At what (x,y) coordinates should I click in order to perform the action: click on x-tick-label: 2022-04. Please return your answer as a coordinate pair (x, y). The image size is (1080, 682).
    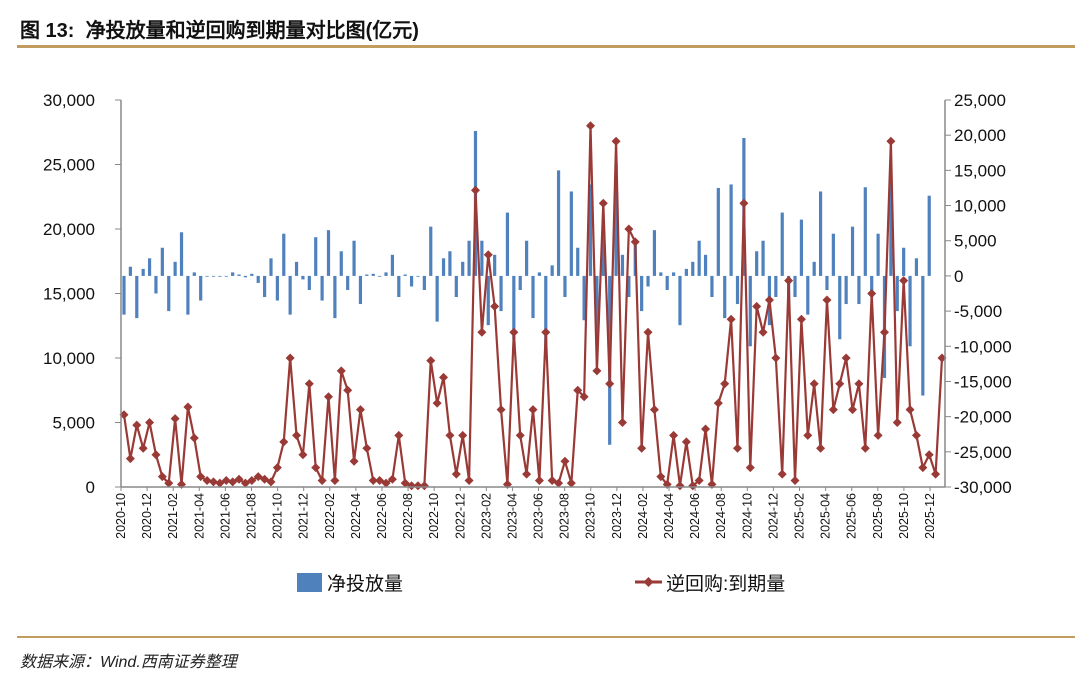
    Looking at the image, I should click on (356, 516).